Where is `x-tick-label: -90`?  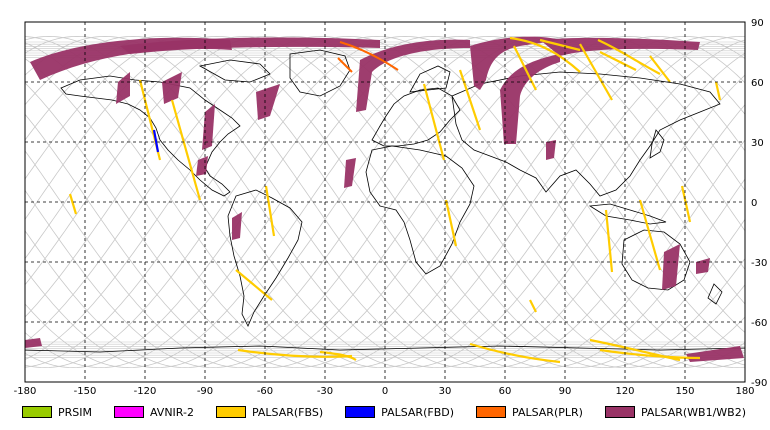
x-tick-label: -90 is located at coordinates (205, 391).